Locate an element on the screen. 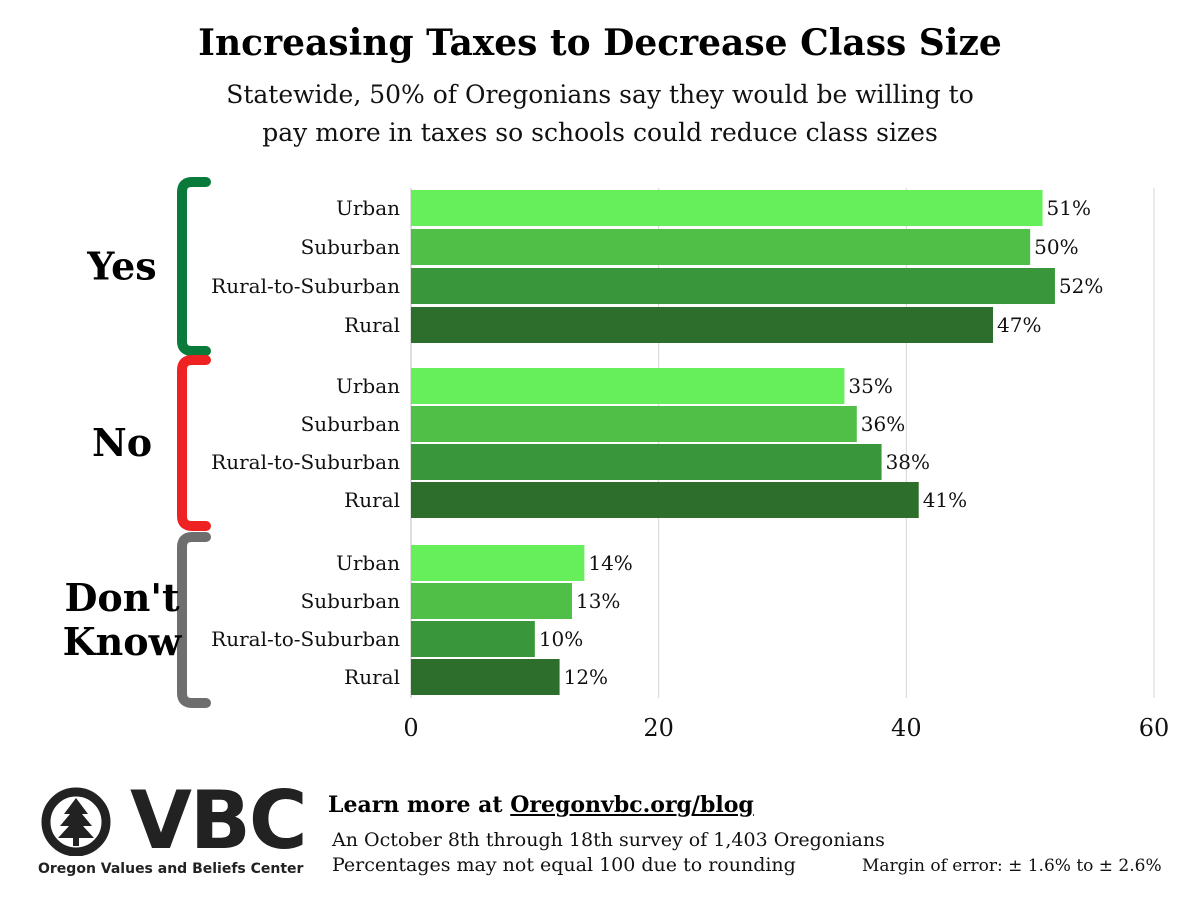 The image size is (1200, 900). bar-value-label: 38% is located at coordinates (908, 462).